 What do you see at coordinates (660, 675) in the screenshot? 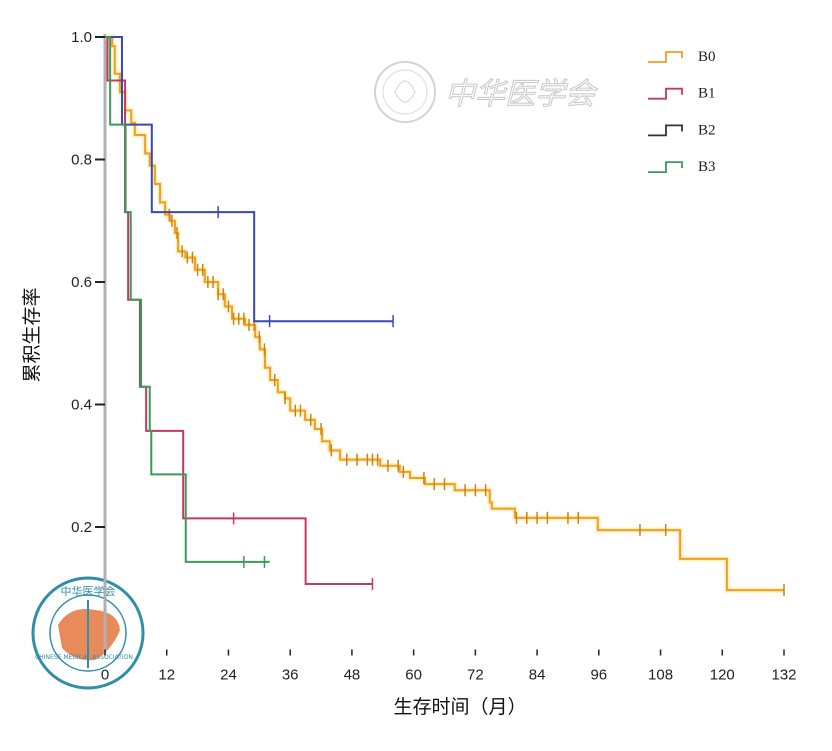
I see `x-tick-label: 108` at bounding box center [660, 675].